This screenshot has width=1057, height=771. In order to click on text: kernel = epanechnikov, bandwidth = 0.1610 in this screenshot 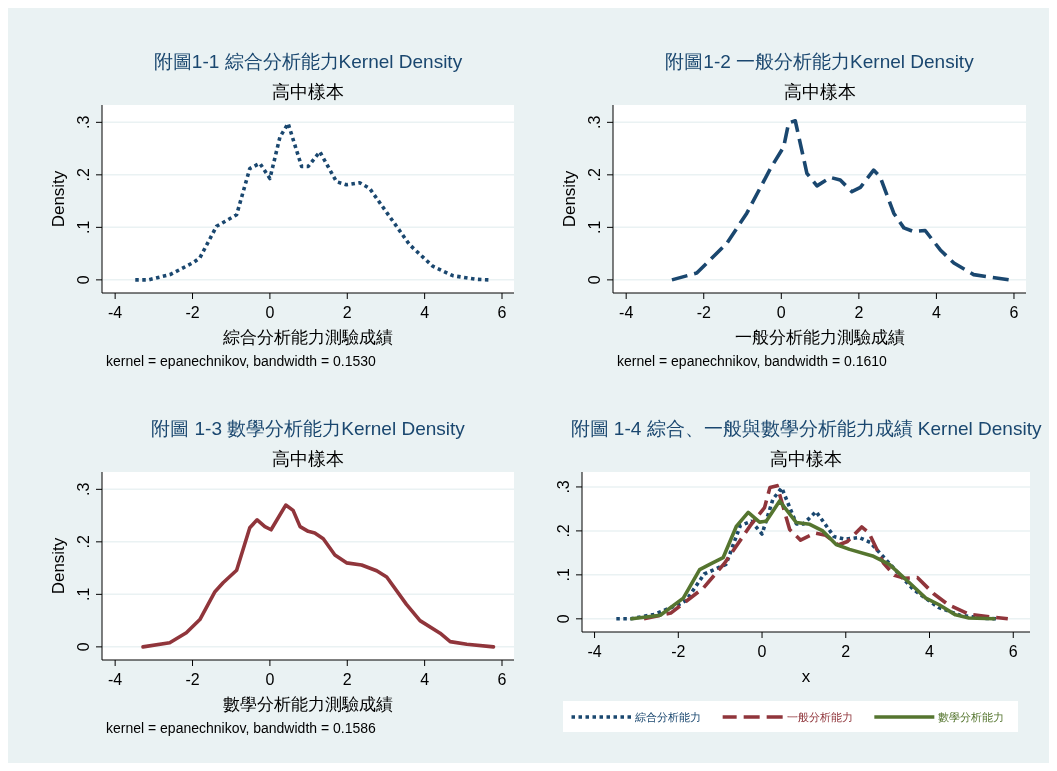, I will do `click(752, 361)`.